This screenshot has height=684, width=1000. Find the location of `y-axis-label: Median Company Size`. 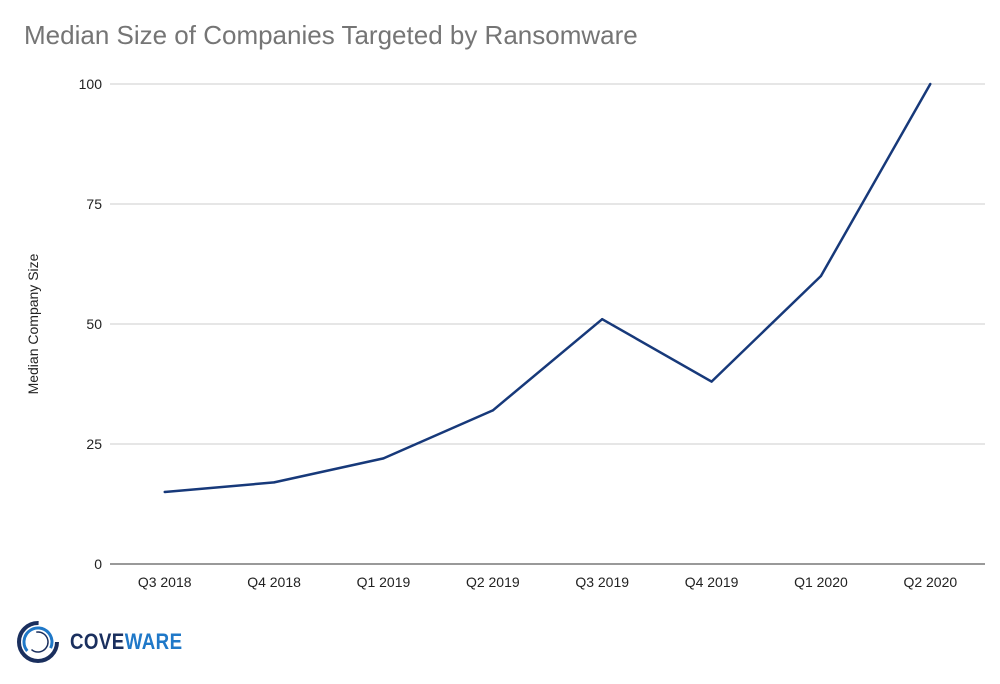

y-axis-label: Median Company Size is located at coordinates (33, 323).